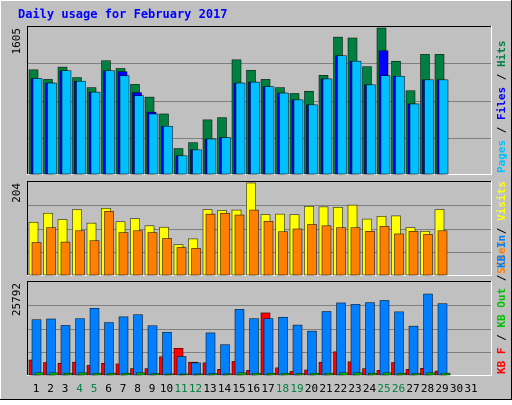 This screenshot has width=512, height=405. What do you see at coordinates (501, 257) in the screenshot?
I see `legend-part: Sites` at bounding box center [501, 257].